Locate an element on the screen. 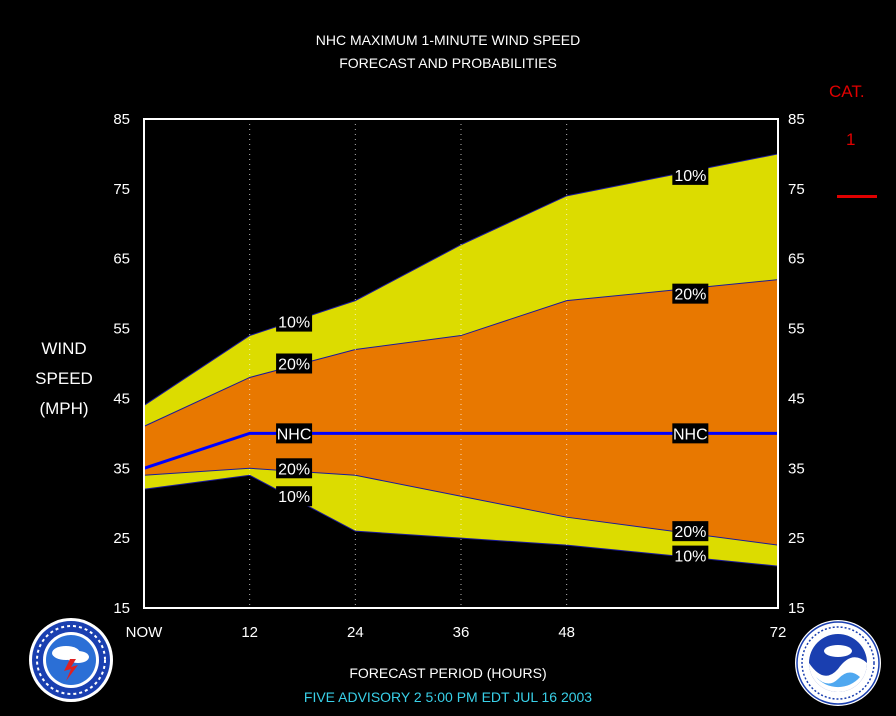 The height and width of the screenshot is (716, 896). lower-10pct-line is located at coordinates (461, 520).